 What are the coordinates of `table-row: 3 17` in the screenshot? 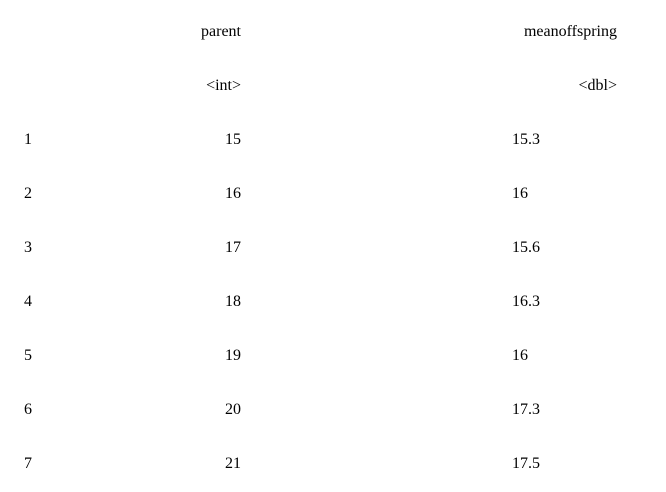 It's located at (132, 248).